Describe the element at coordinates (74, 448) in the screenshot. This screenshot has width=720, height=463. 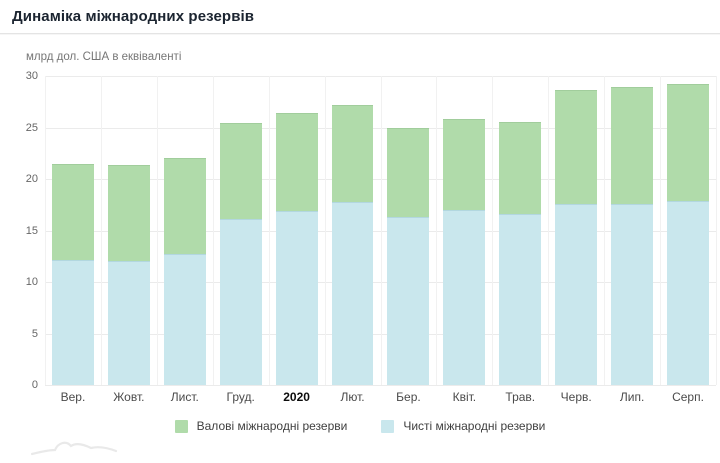
I see `watermark-squiggle` at that location.